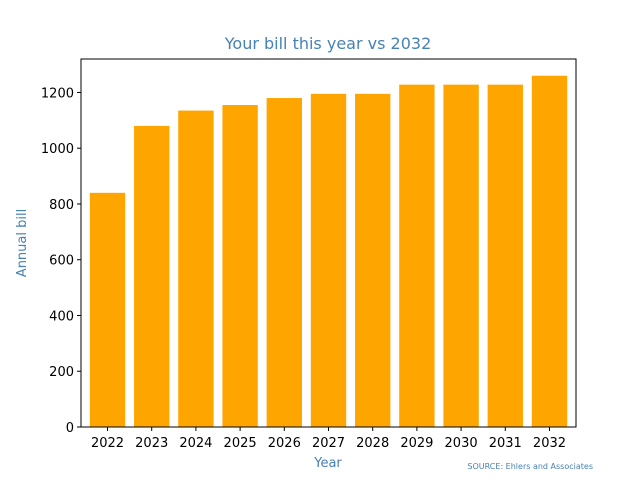 Image resolution: width=640 pixels, height=480 pixels. I want to click on x-tick-label: 2026, so click(284, 443).